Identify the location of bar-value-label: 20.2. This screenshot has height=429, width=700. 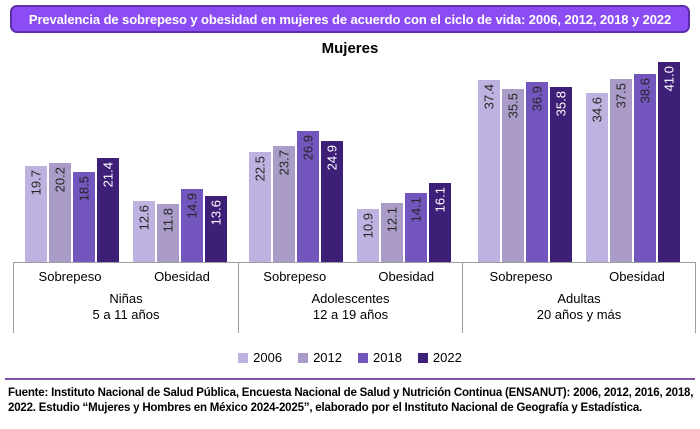
(59, 180).